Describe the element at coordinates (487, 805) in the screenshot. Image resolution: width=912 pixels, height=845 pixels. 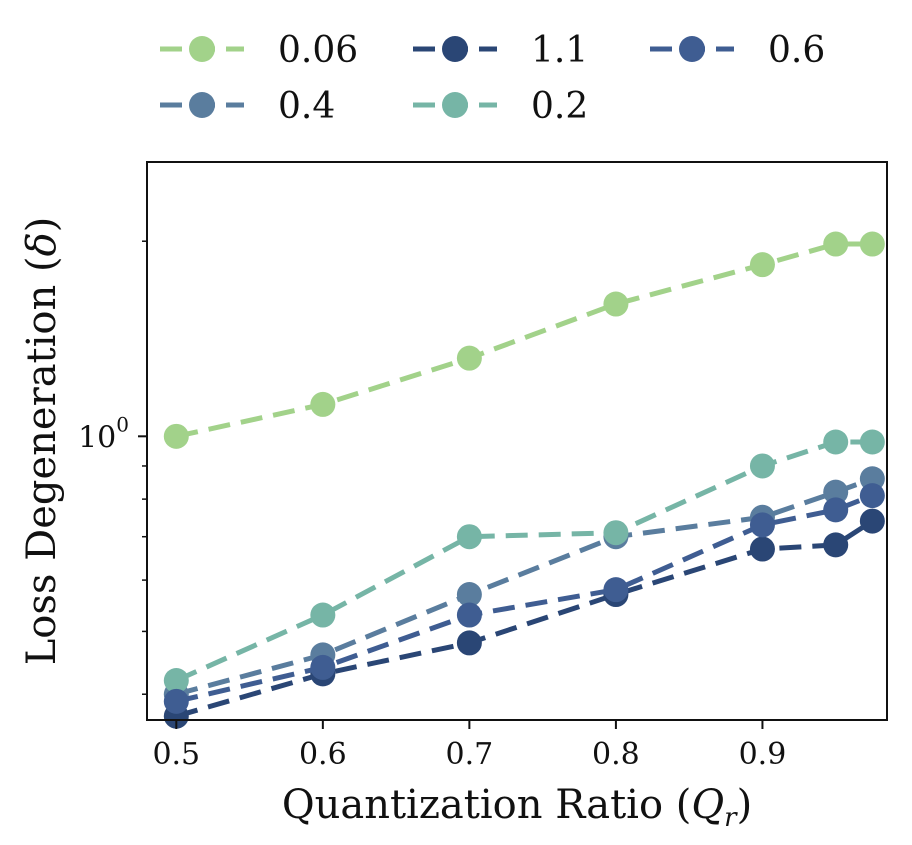
I see `x-axis-title-text: Quantization Ratio (` at that location.